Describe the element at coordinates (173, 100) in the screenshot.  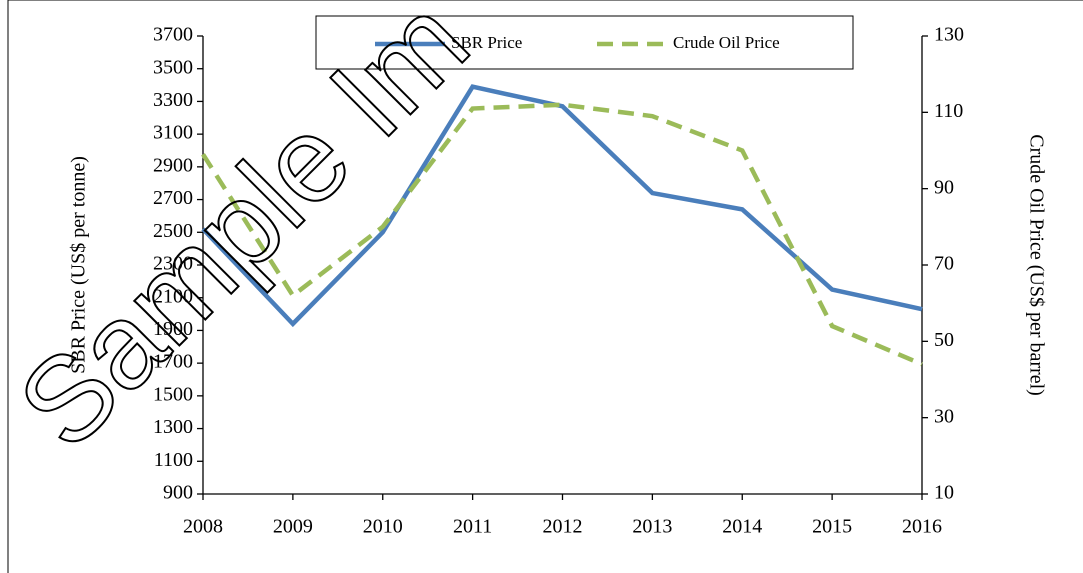
I see `y-tick-label: 3300` at that location.